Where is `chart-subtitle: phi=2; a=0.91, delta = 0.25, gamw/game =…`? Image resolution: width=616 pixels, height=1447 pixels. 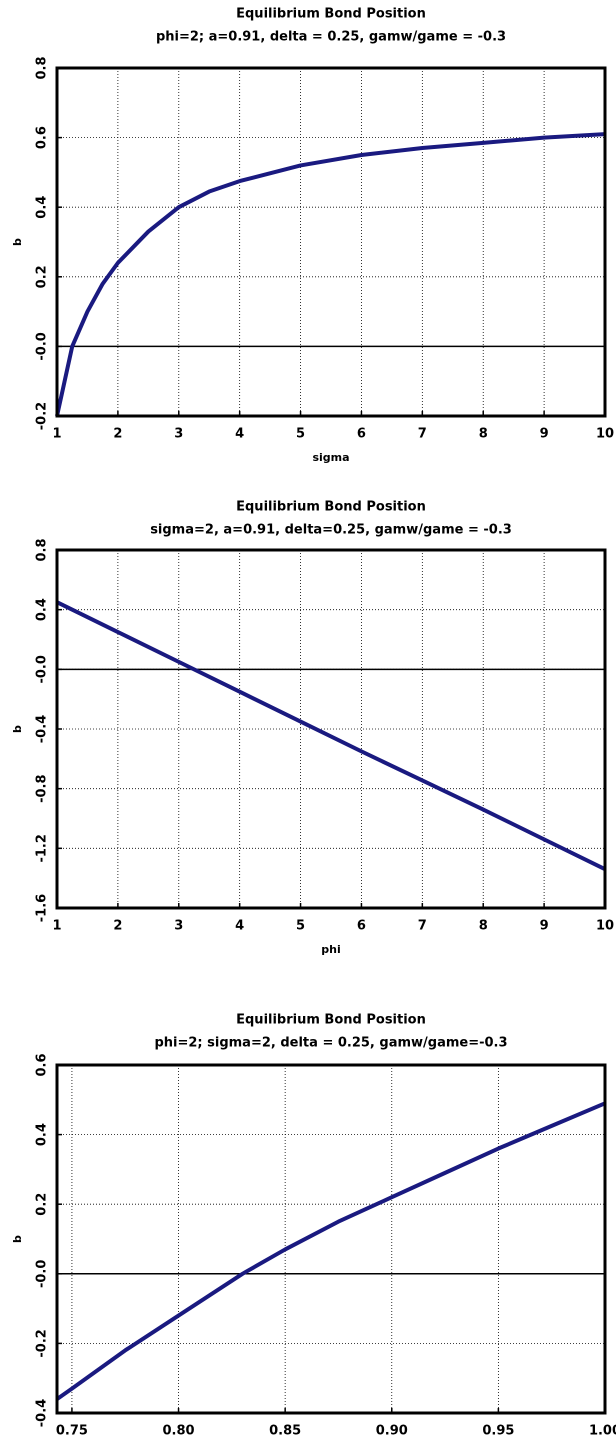 chart-subtitle: phi=2; a=0.91, delta = 0.25, gamw/game =… is located at coordinates (331, 37).